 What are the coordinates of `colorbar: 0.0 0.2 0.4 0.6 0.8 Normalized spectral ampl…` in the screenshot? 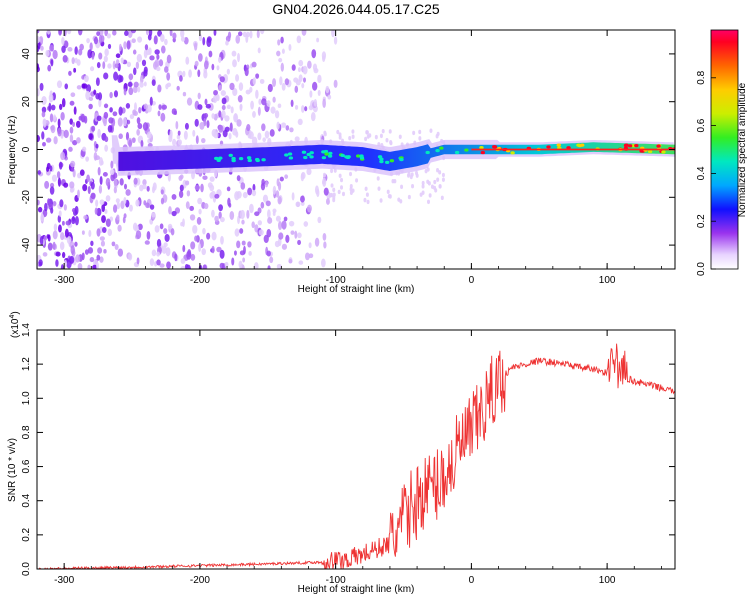 It's located at (722, 152).